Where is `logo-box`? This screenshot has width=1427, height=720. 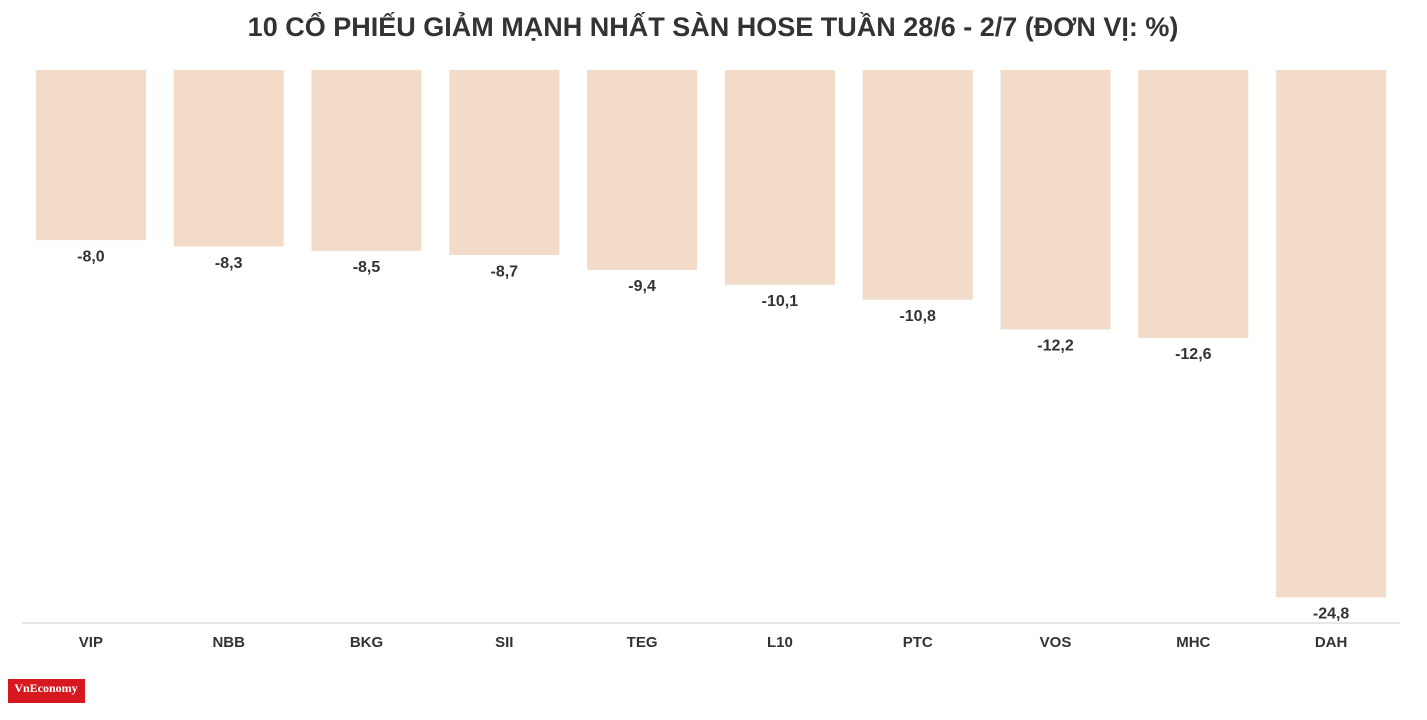 logo-box is located at coordinates (46, 691).